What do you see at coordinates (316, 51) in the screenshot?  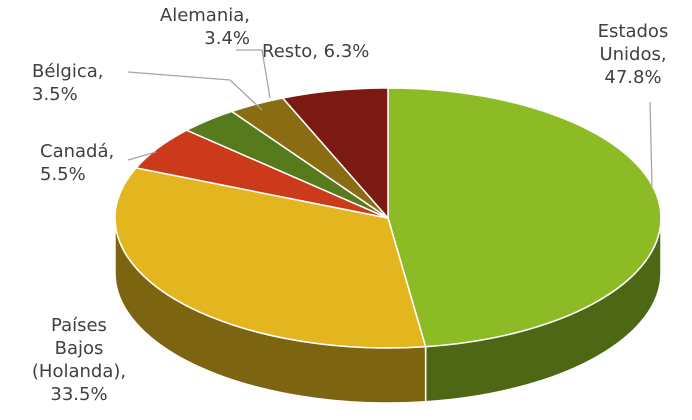 I see `slice-label: Resto, 6.3%` at bounding box center [316, 51].